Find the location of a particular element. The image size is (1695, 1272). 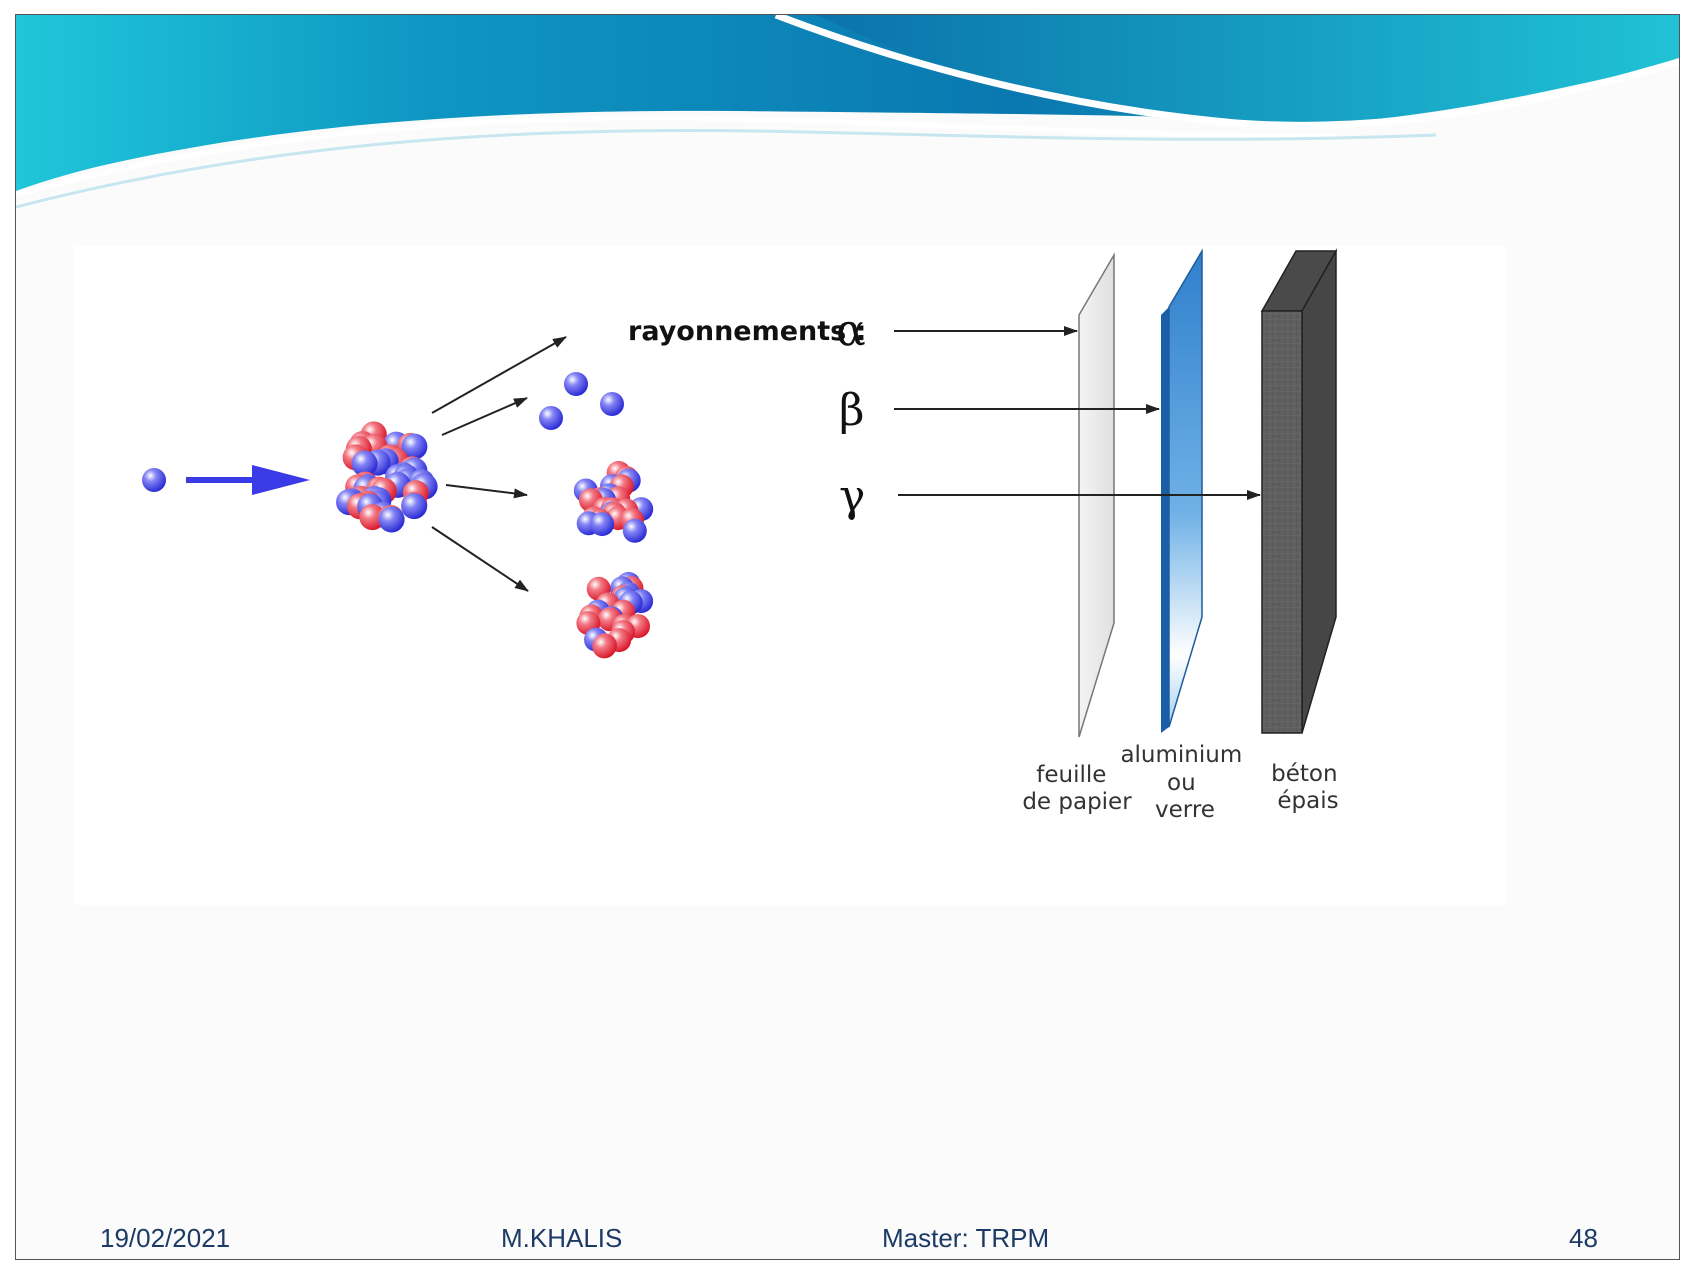

beta-symbol: β is located at coordinates (851, 410).